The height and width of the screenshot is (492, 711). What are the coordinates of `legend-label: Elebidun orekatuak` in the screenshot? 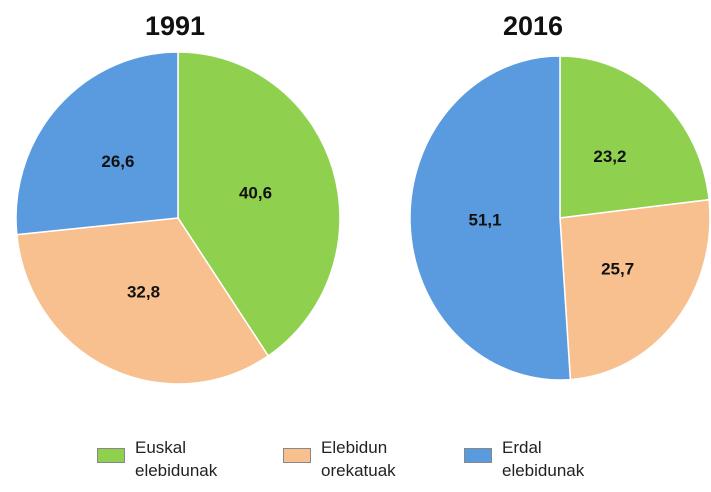 It's located at (358, 459).